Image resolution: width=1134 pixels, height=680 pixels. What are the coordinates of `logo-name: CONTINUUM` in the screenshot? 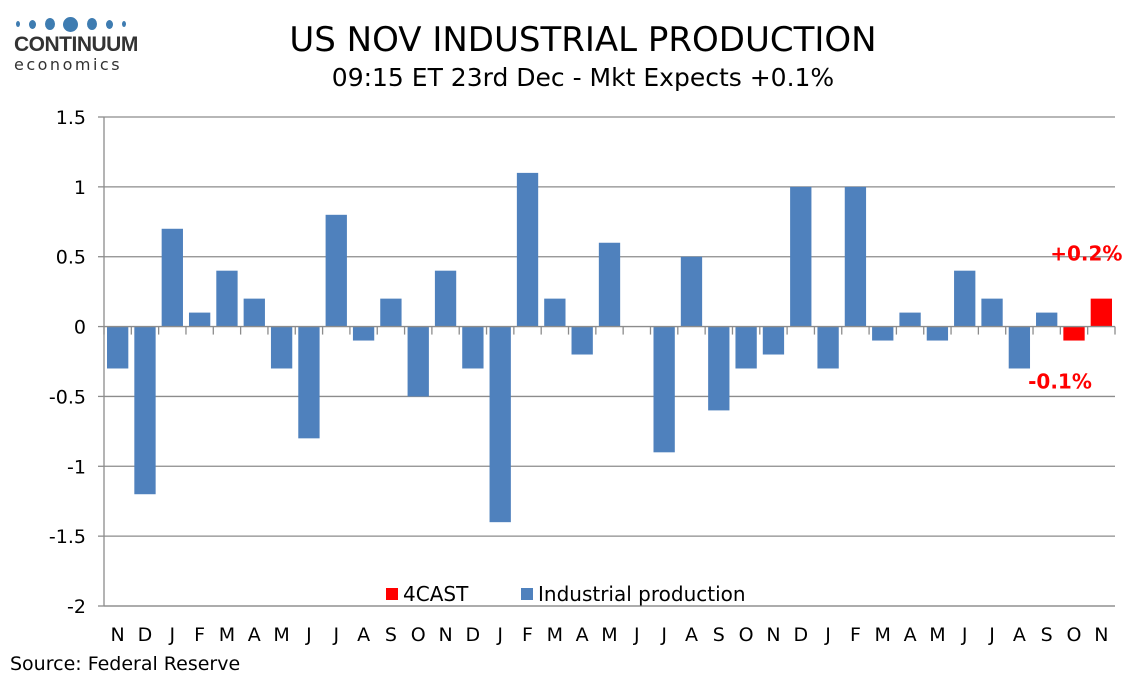 It's located at (76, 44).